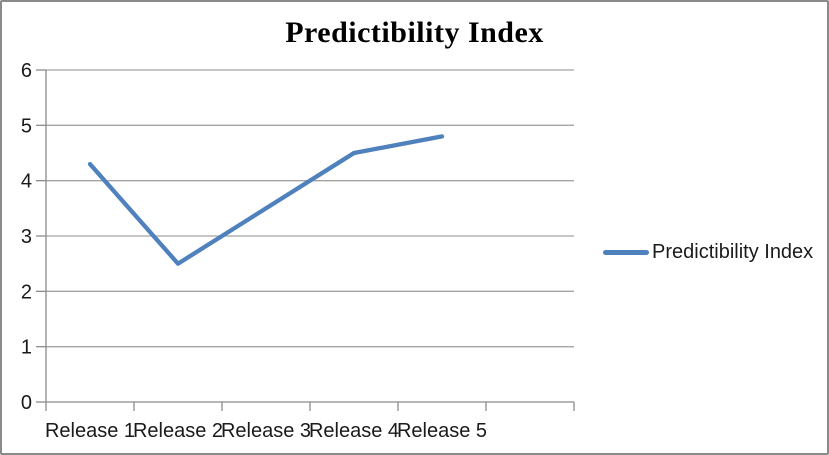  I want to click on legend: Predictibility Index, so click(708, 252).